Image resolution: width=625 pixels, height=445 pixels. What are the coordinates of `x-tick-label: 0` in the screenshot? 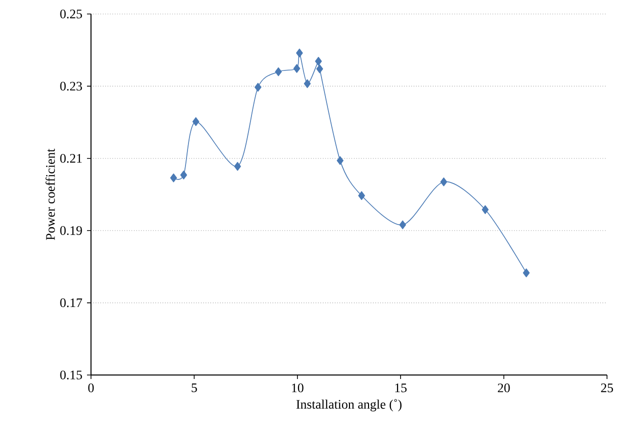 It's located at (91, 388).